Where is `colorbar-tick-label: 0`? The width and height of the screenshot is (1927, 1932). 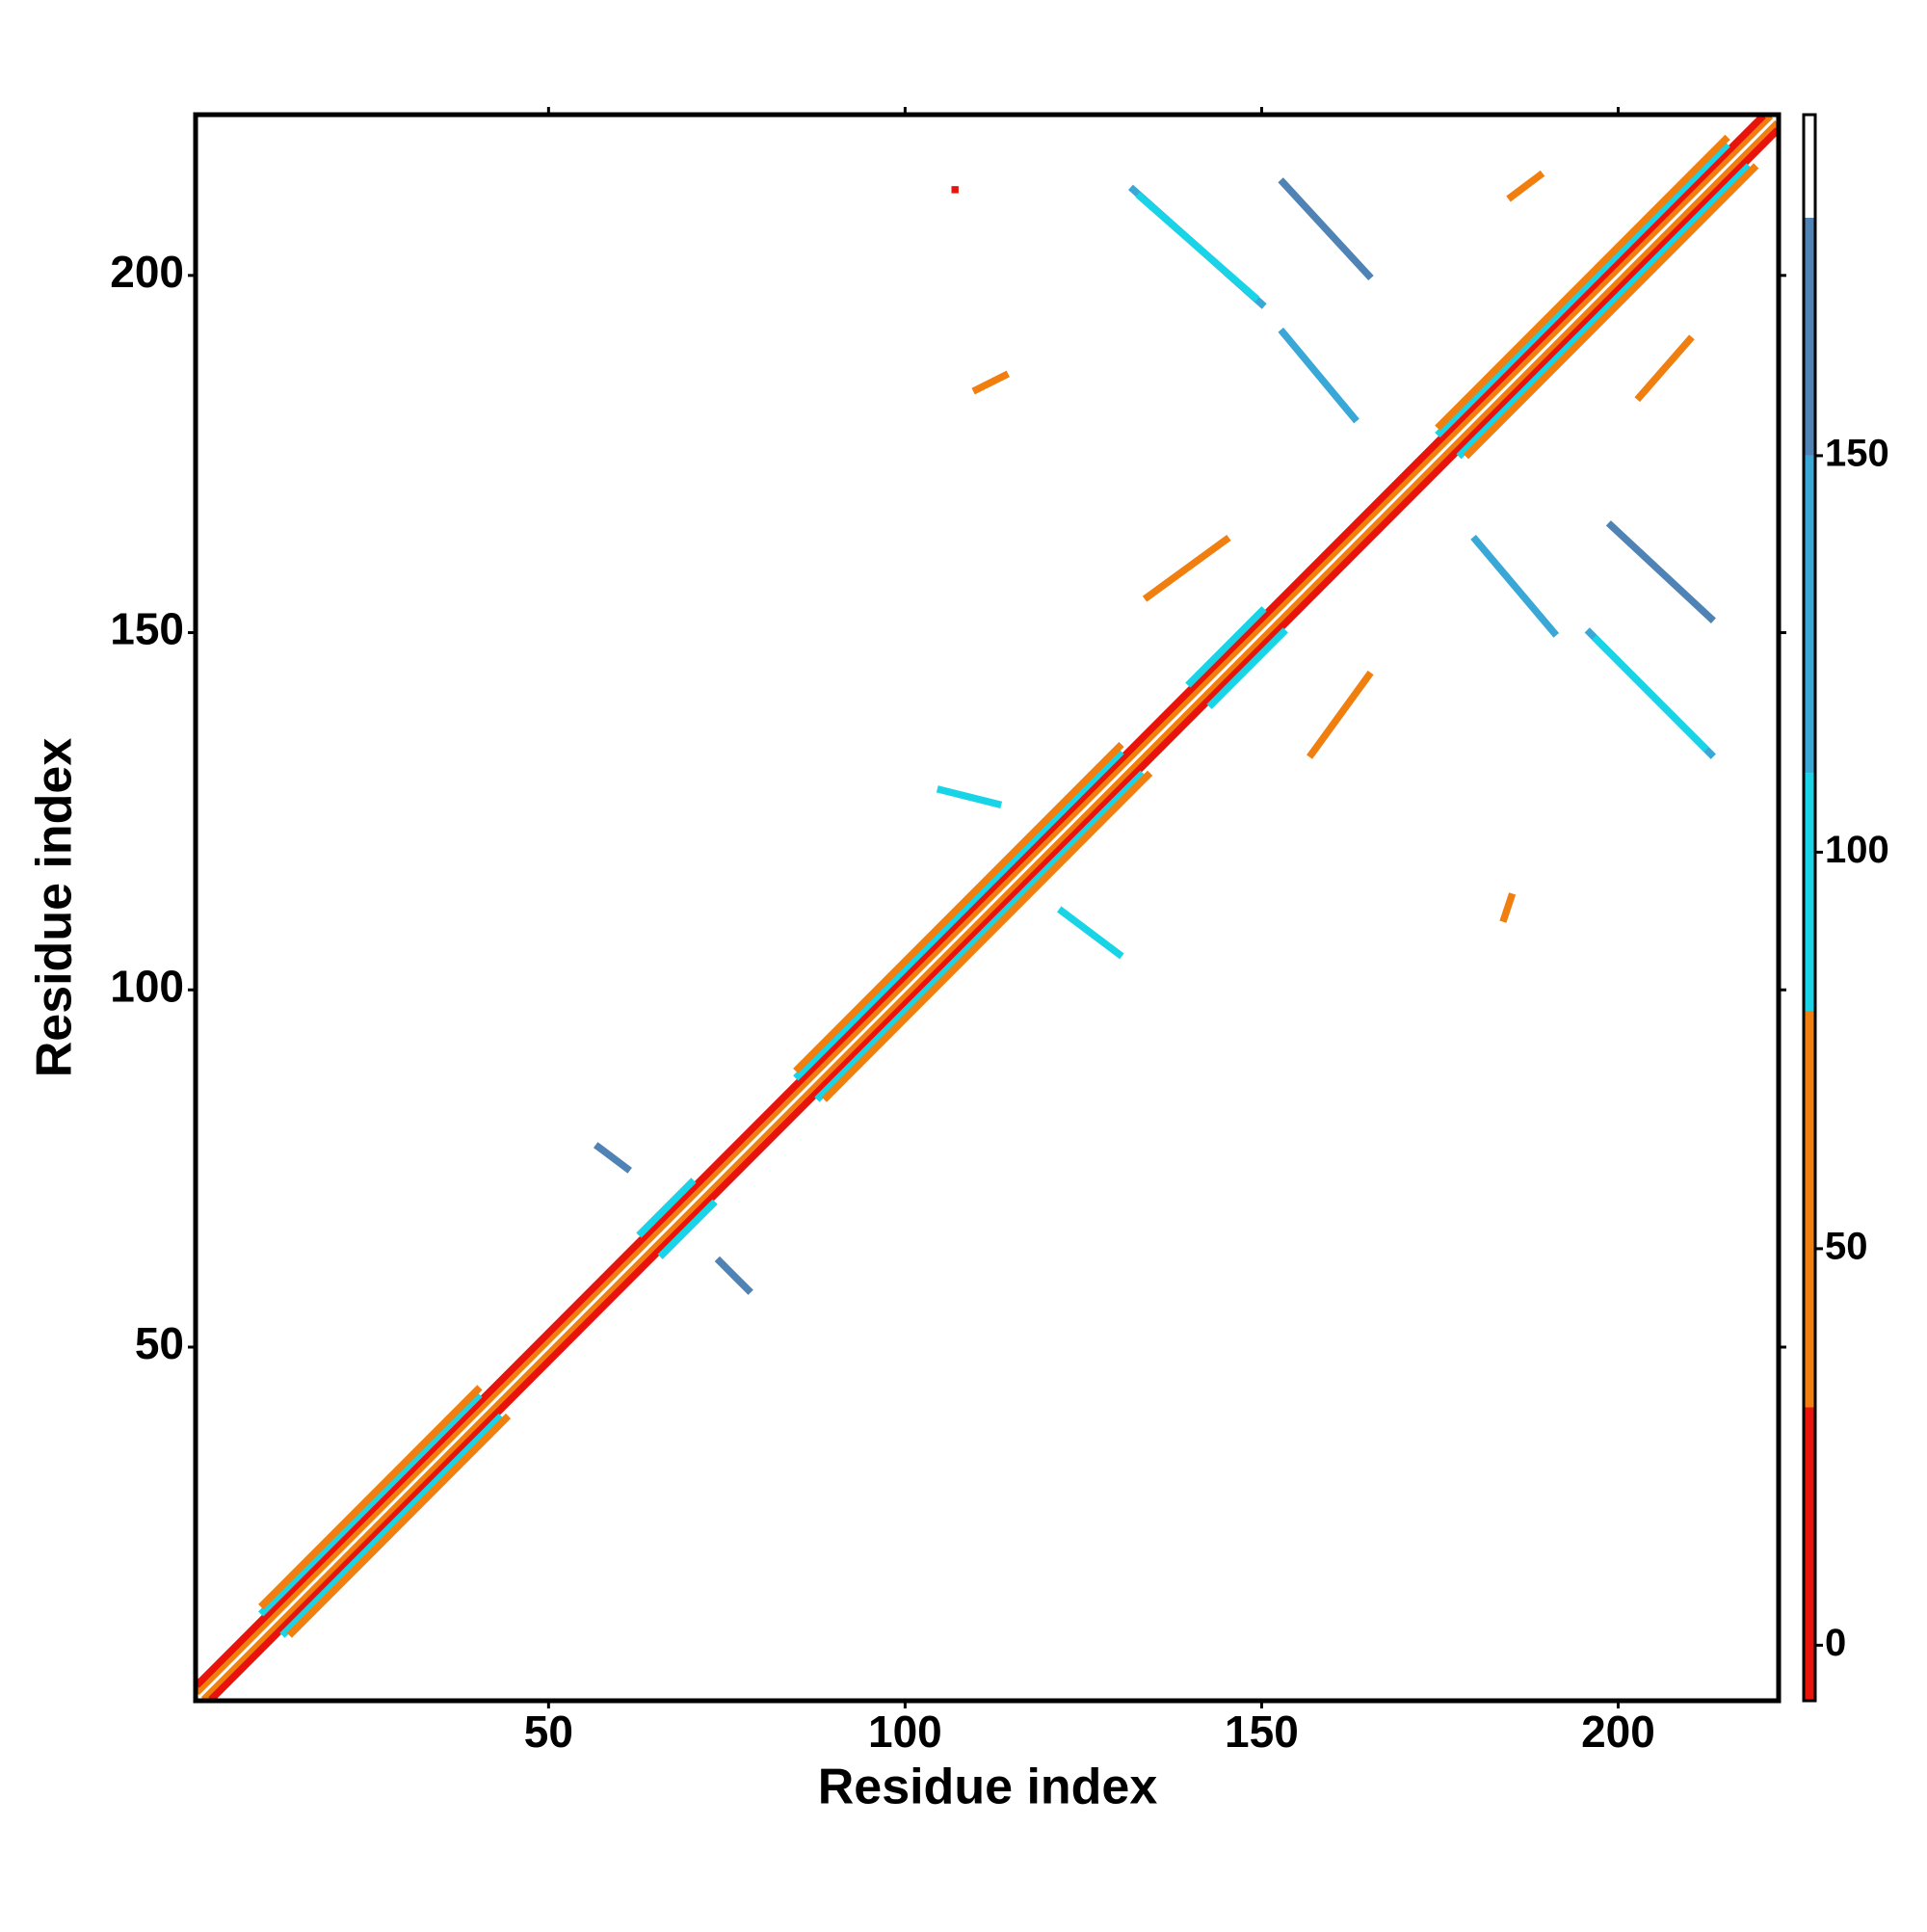 colorbar-tick-label: 0 is located at coordinates (1835, 1643).